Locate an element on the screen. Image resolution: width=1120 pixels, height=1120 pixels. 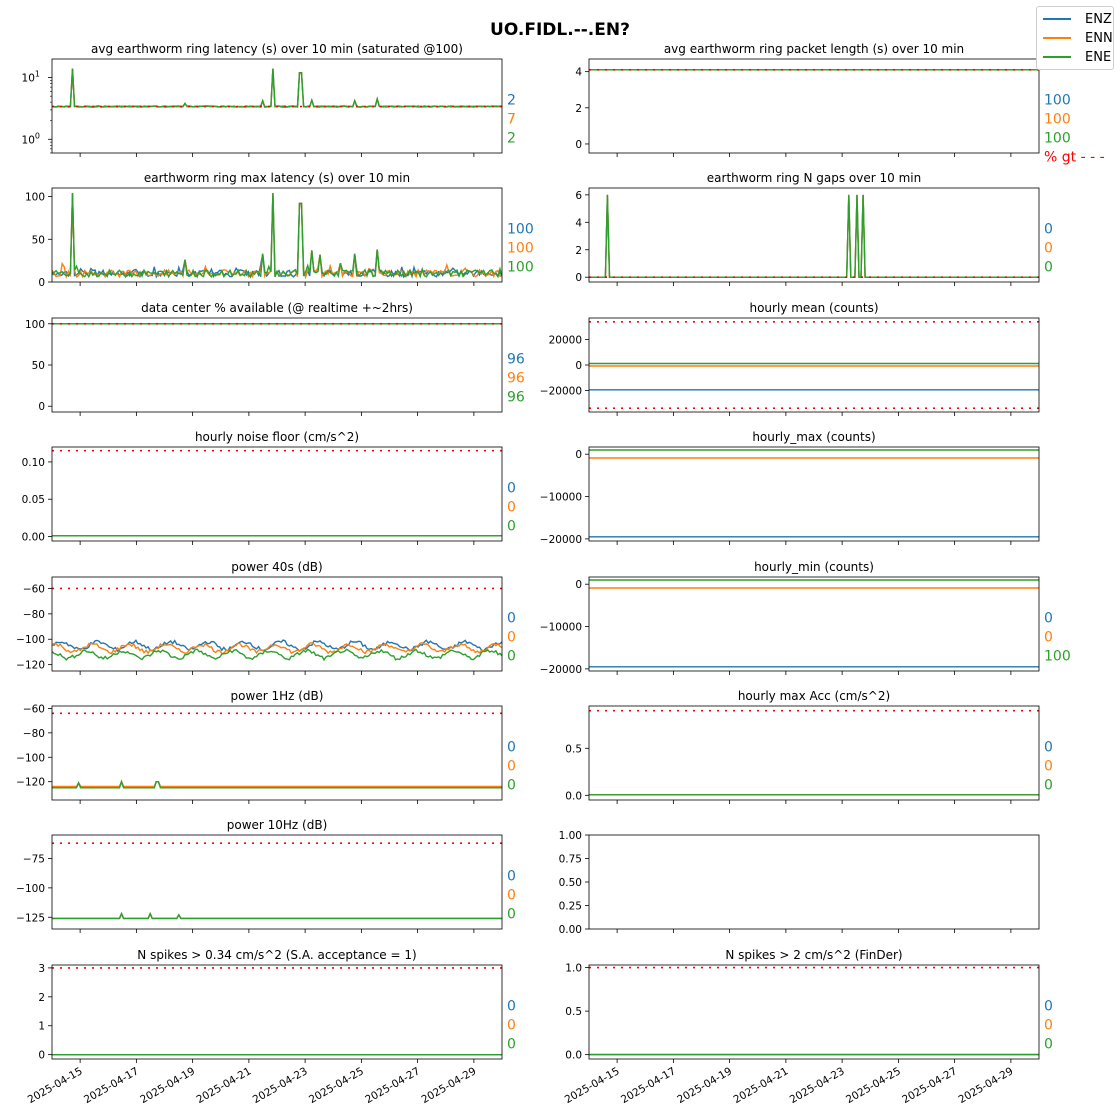
subplot-9: power 40s (dB) −120 −100 −80 −60 0 0 0 is located at coordinates (266, 617).